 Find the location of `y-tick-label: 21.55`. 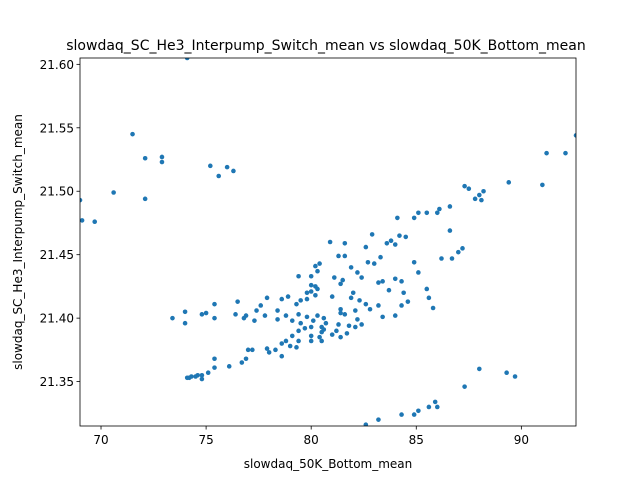

y-tick-label: 21.55 is located at coordinates (57, 128).